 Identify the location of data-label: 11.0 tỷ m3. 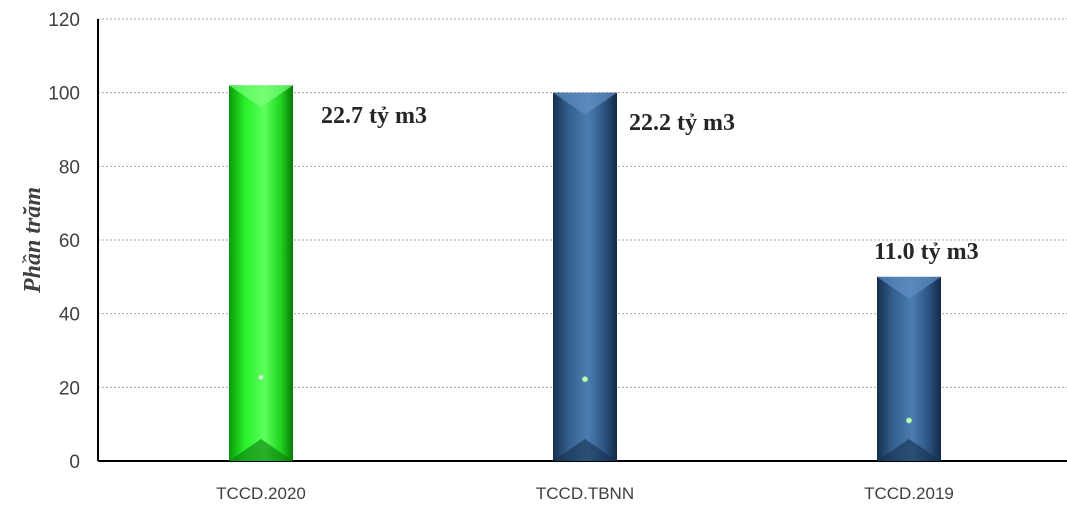
(926, 252).